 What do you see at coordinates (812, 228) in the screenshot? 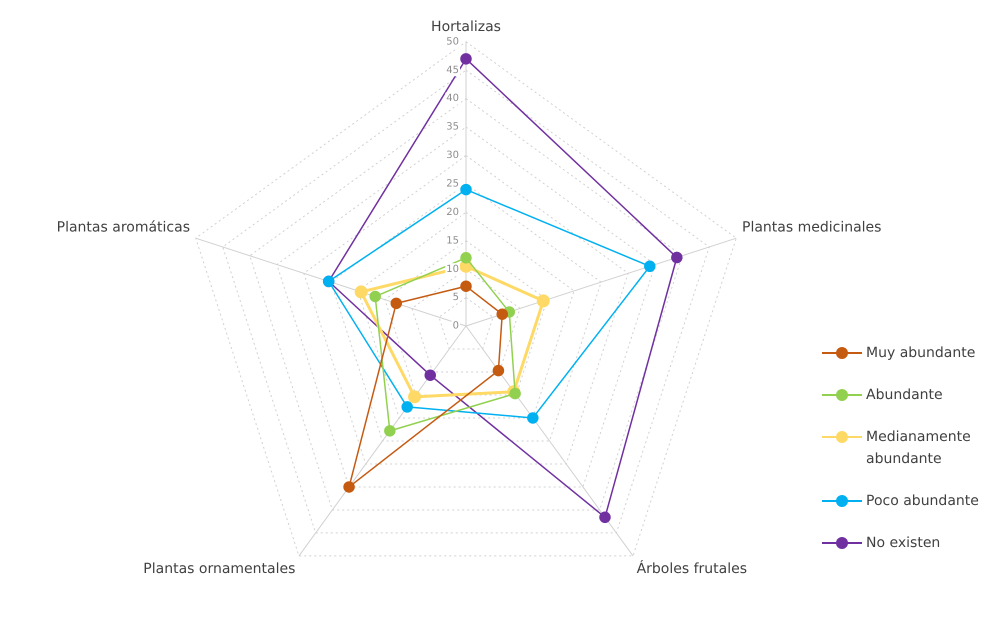
I see `spoke-label: Plantas medicinales` at bounding box center [812, 228].